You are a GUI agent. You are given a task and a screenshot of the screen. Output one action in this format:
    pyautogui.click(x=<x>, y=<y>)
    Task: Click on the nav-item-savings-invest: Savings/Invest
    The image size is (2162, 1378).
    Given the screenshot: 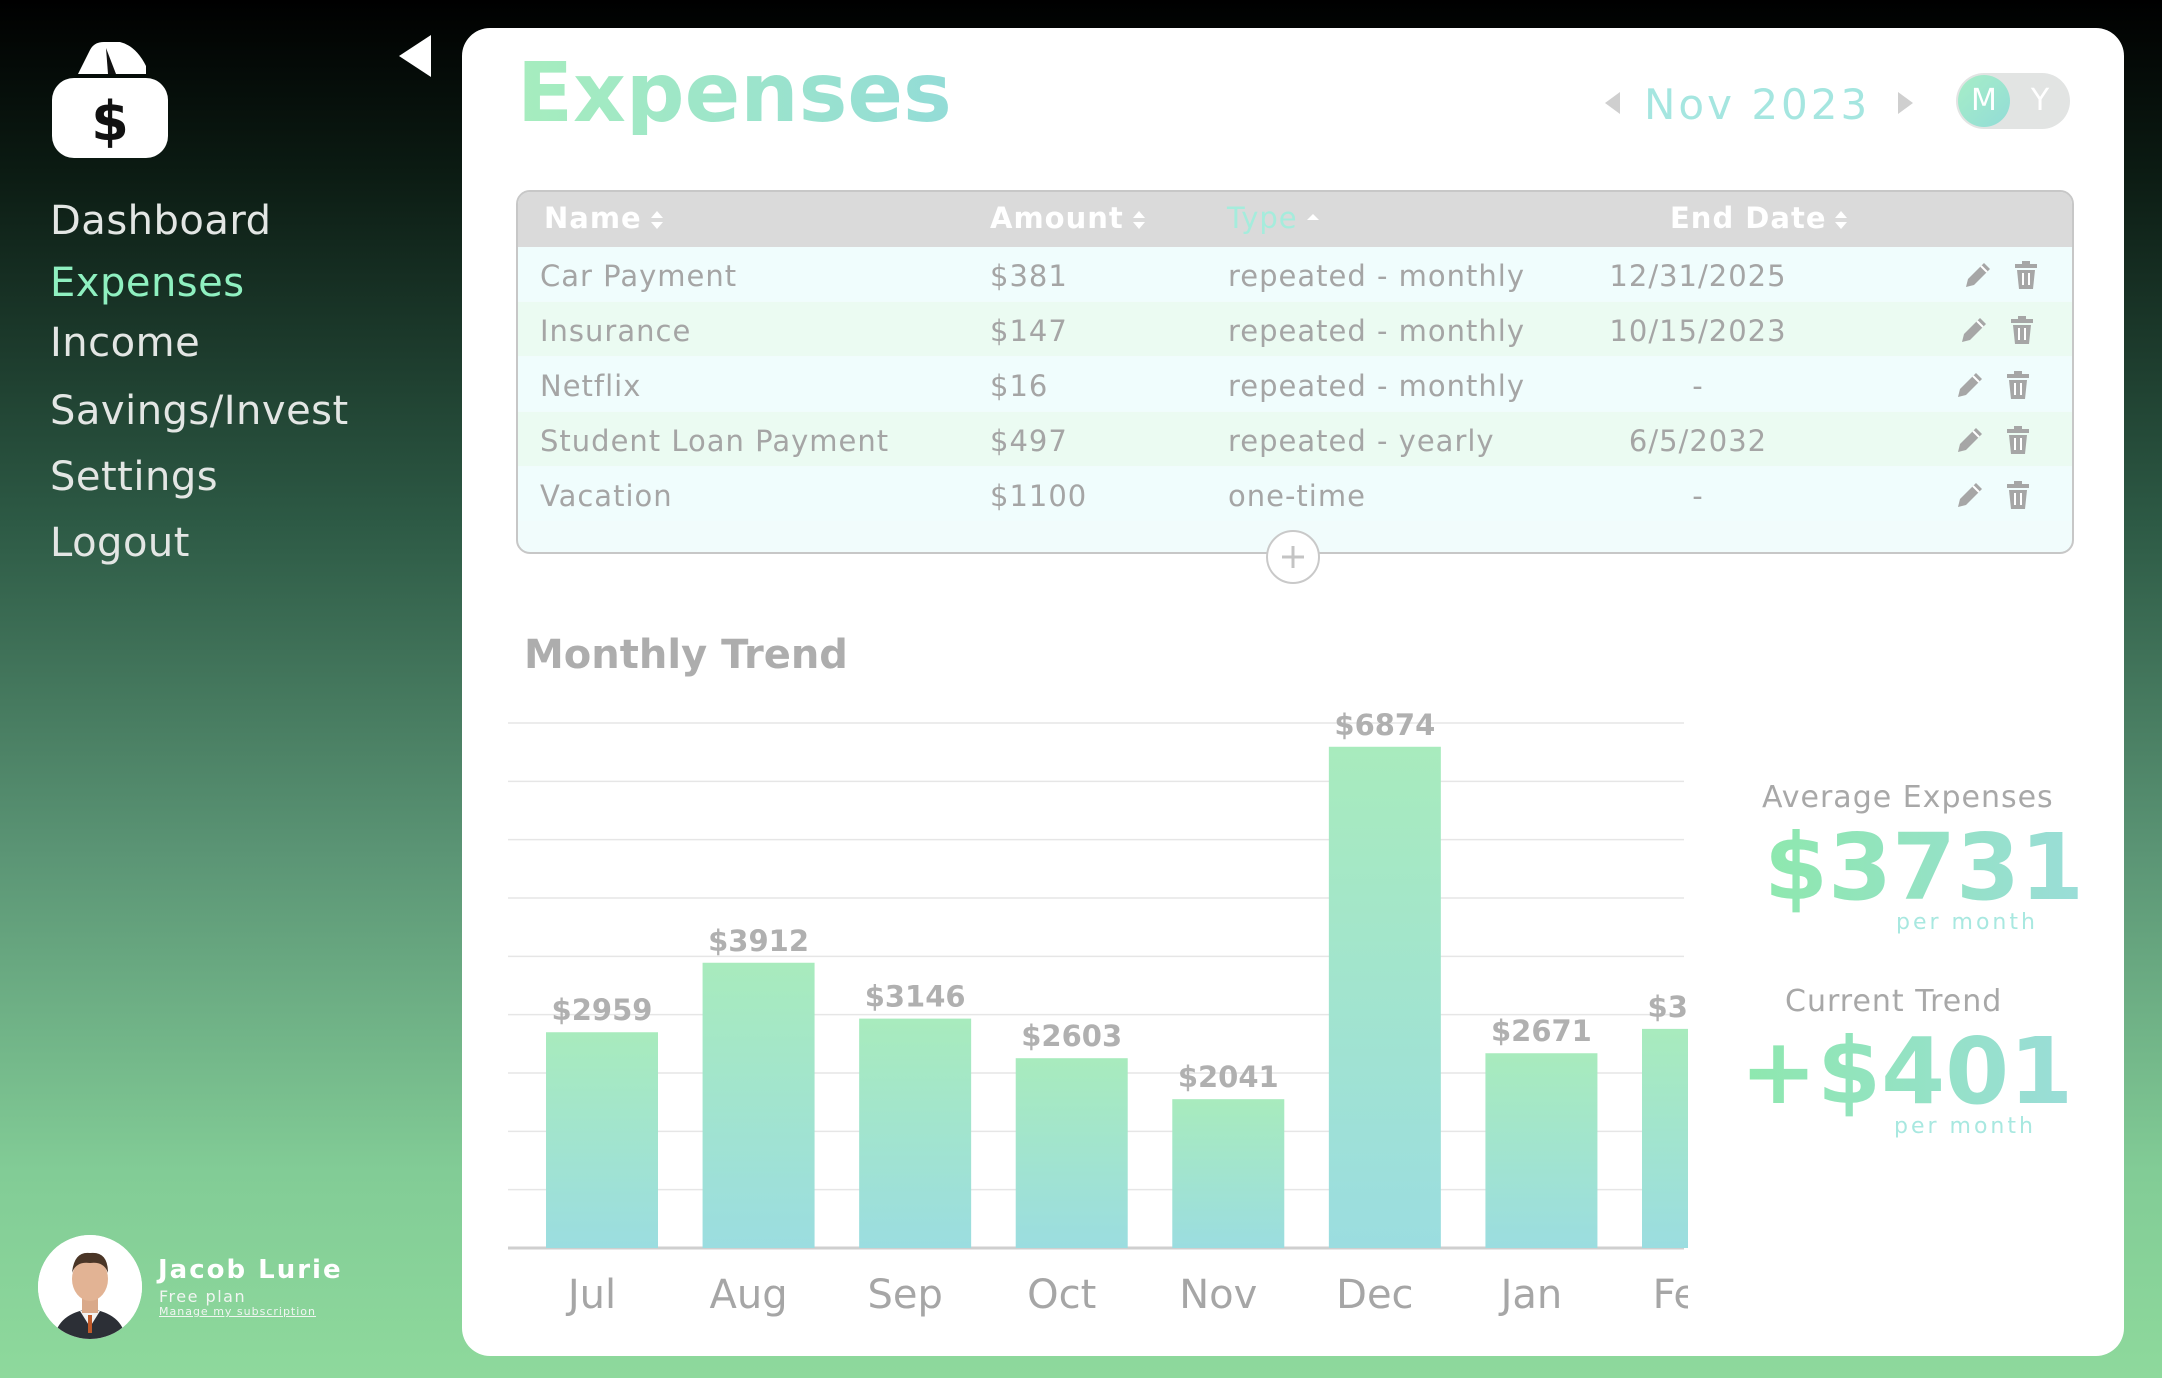 What is the action you would take?
    pyautogui.click(x=199, y=411)
    